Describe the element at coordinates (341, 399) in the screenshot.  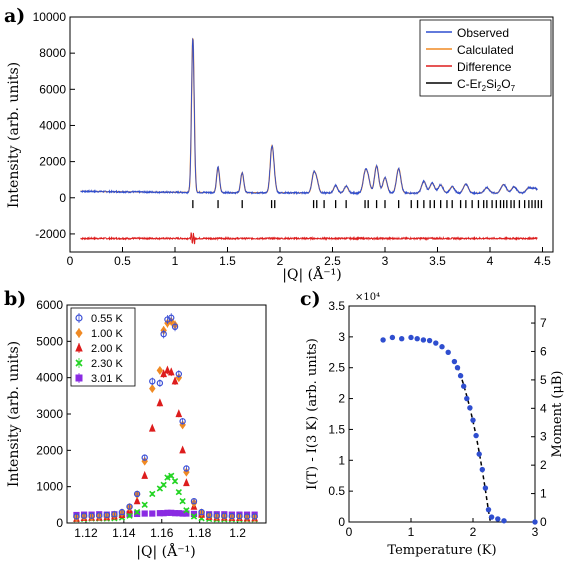
I see `y-tick-label: 2` at that location.